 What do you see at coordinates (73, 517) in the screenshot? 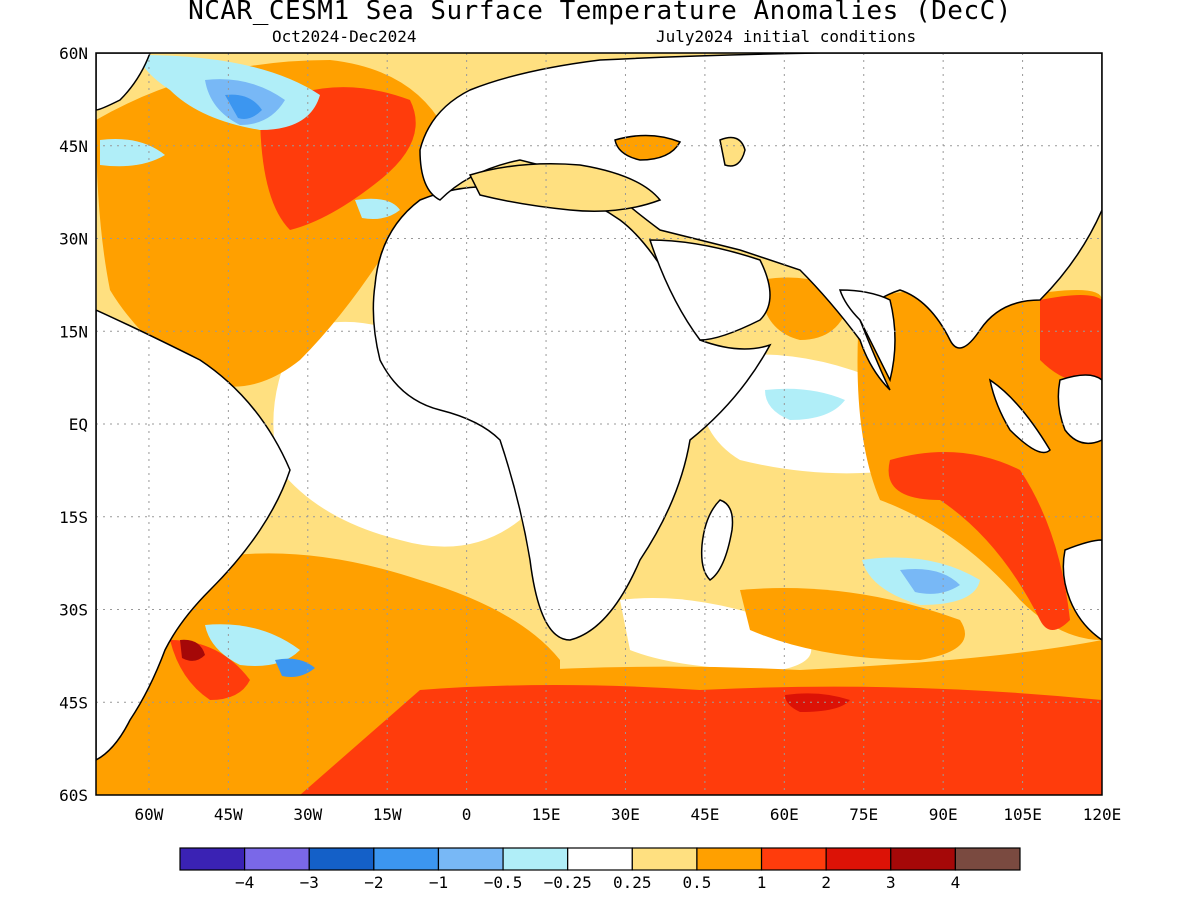
I see `lat-tick-label: 15S` at bounding box center [73, 517].